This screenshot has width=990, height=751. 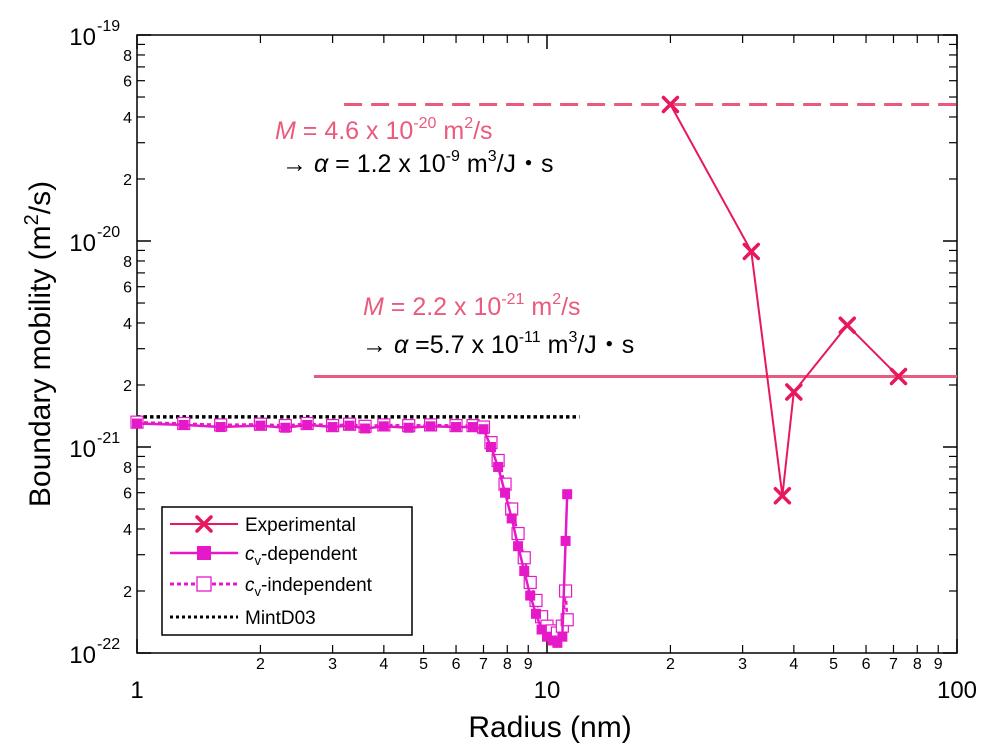 I want to click on annotation-2-arrow: →, so click(x=378, y=345).